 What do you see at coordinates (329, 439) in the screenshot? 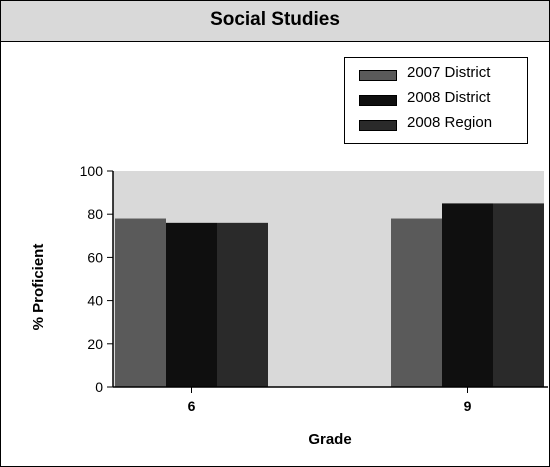
I see `x-axis-title: Grade` at bounding box center [329, 439].